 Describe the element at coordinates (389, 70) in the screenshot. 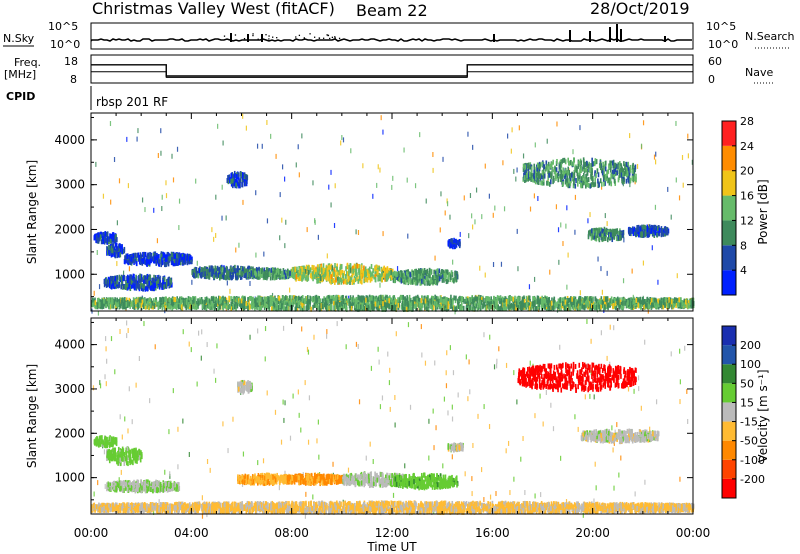

I see `freq-panel: Freq. [MHz] 18 8 60 0 Nave` at that location.